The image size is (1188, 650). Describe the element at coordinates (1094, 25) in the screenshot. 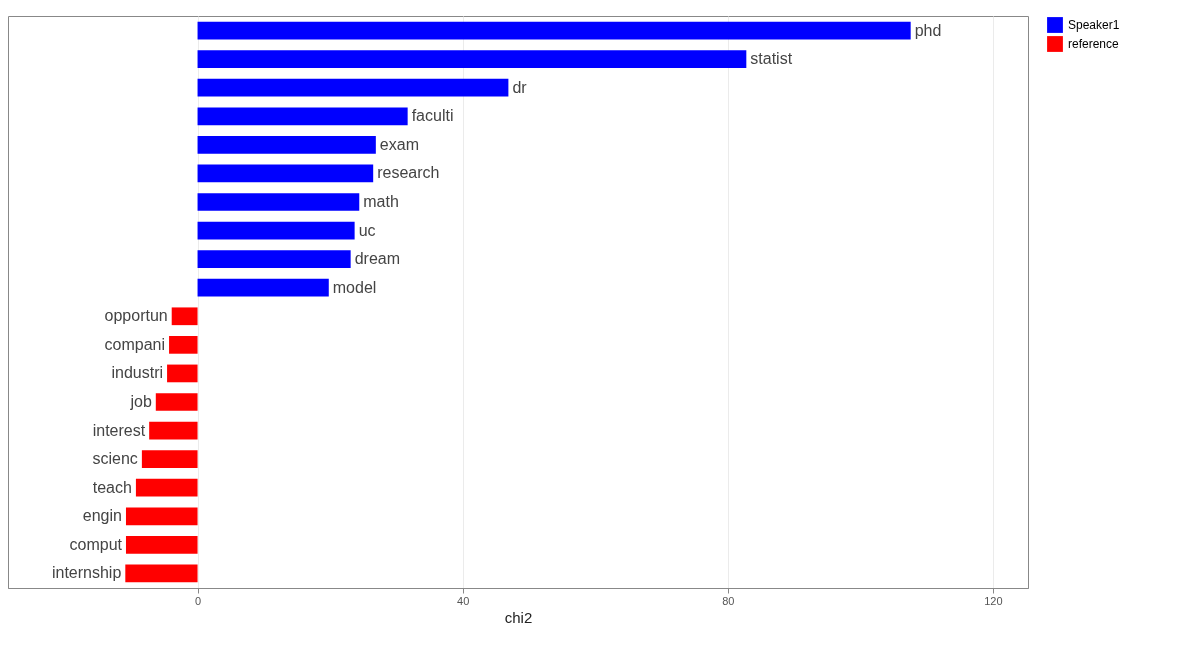

I see `legend-label: Speaker1` at that location.